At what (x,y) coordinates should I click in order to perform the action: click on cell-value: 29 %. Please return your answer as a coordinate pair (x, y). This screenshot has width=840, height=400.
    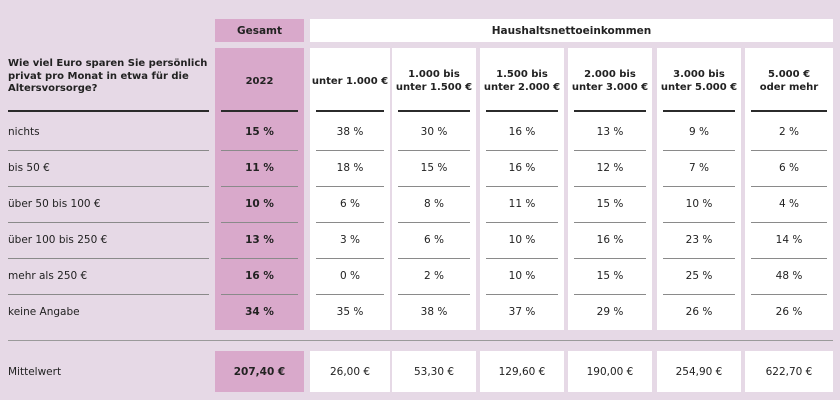
    Looking at the image, I should click on (610, 312).